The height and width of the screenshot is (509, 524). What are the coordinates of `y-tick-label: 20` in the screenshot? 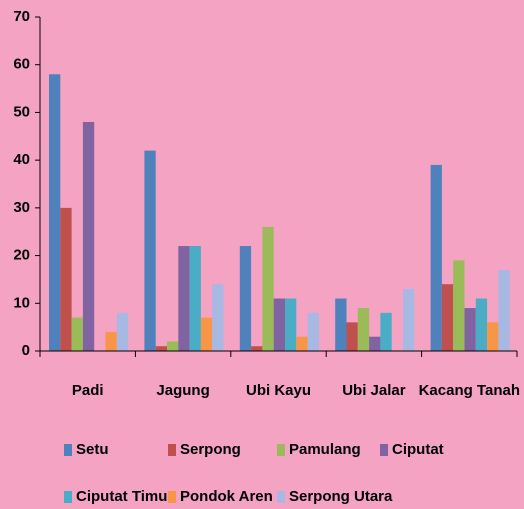 It's located at (21, 255).